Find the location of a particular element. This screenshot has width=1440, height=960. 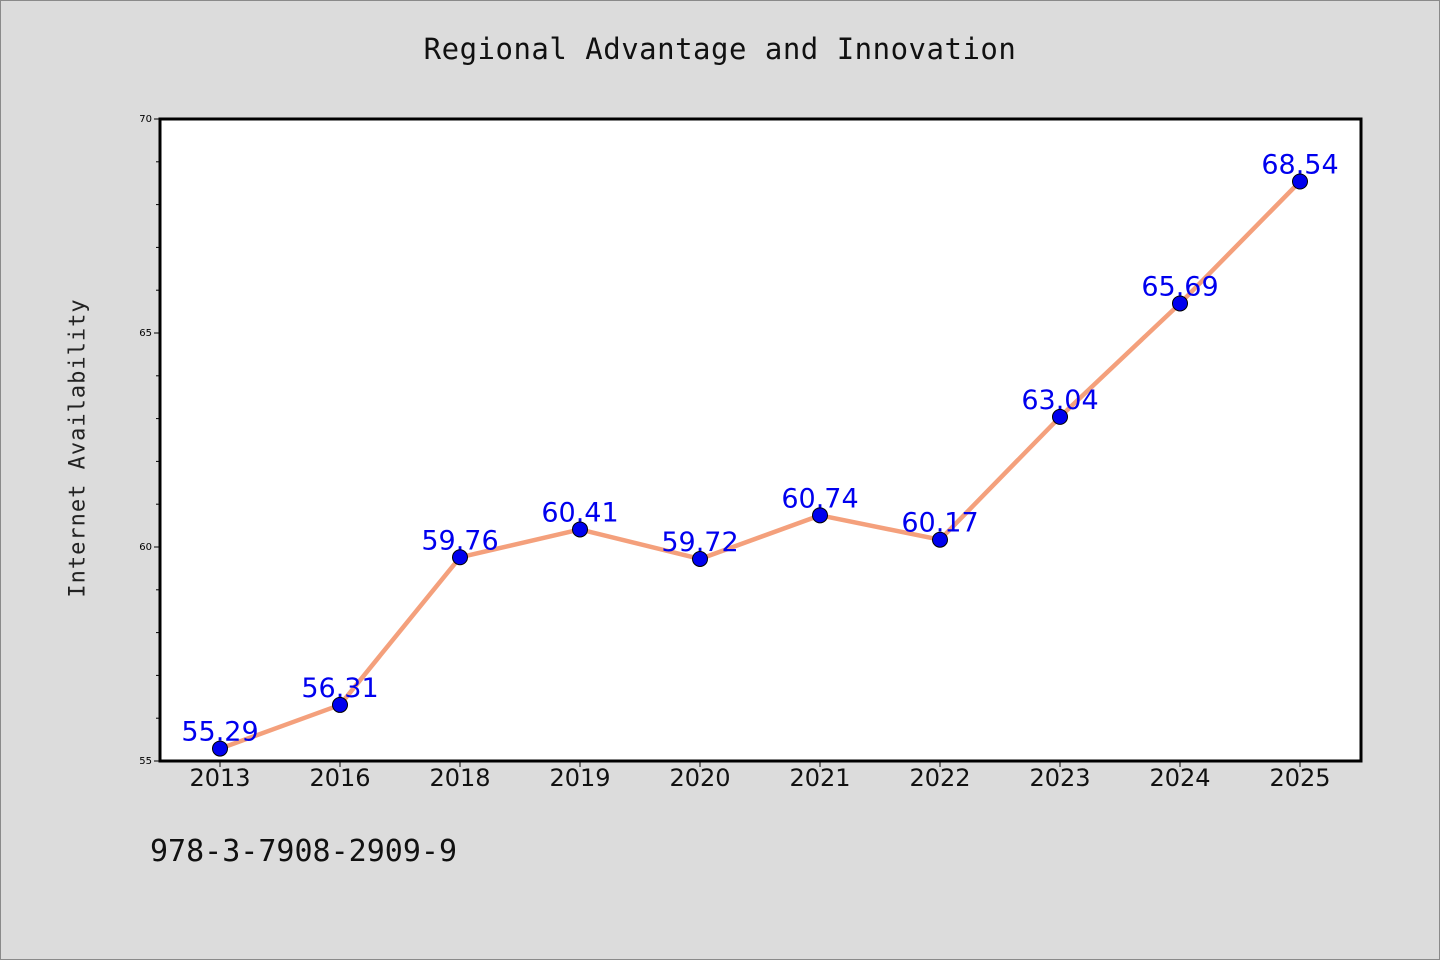

data-label: 60.17 is located at coordinates (939, 523).